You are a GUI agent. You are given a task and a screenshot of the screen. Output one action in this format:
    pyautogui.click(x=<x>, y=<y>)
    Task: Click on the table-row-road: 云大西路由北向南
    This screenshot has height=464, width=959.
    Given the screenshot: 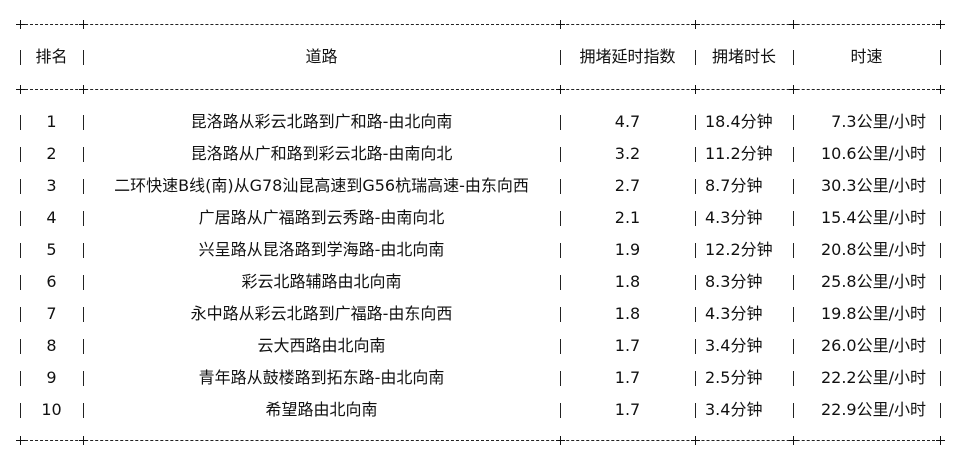 What is the action you would take?
    pyautogui.click(x=321, y=345)
    